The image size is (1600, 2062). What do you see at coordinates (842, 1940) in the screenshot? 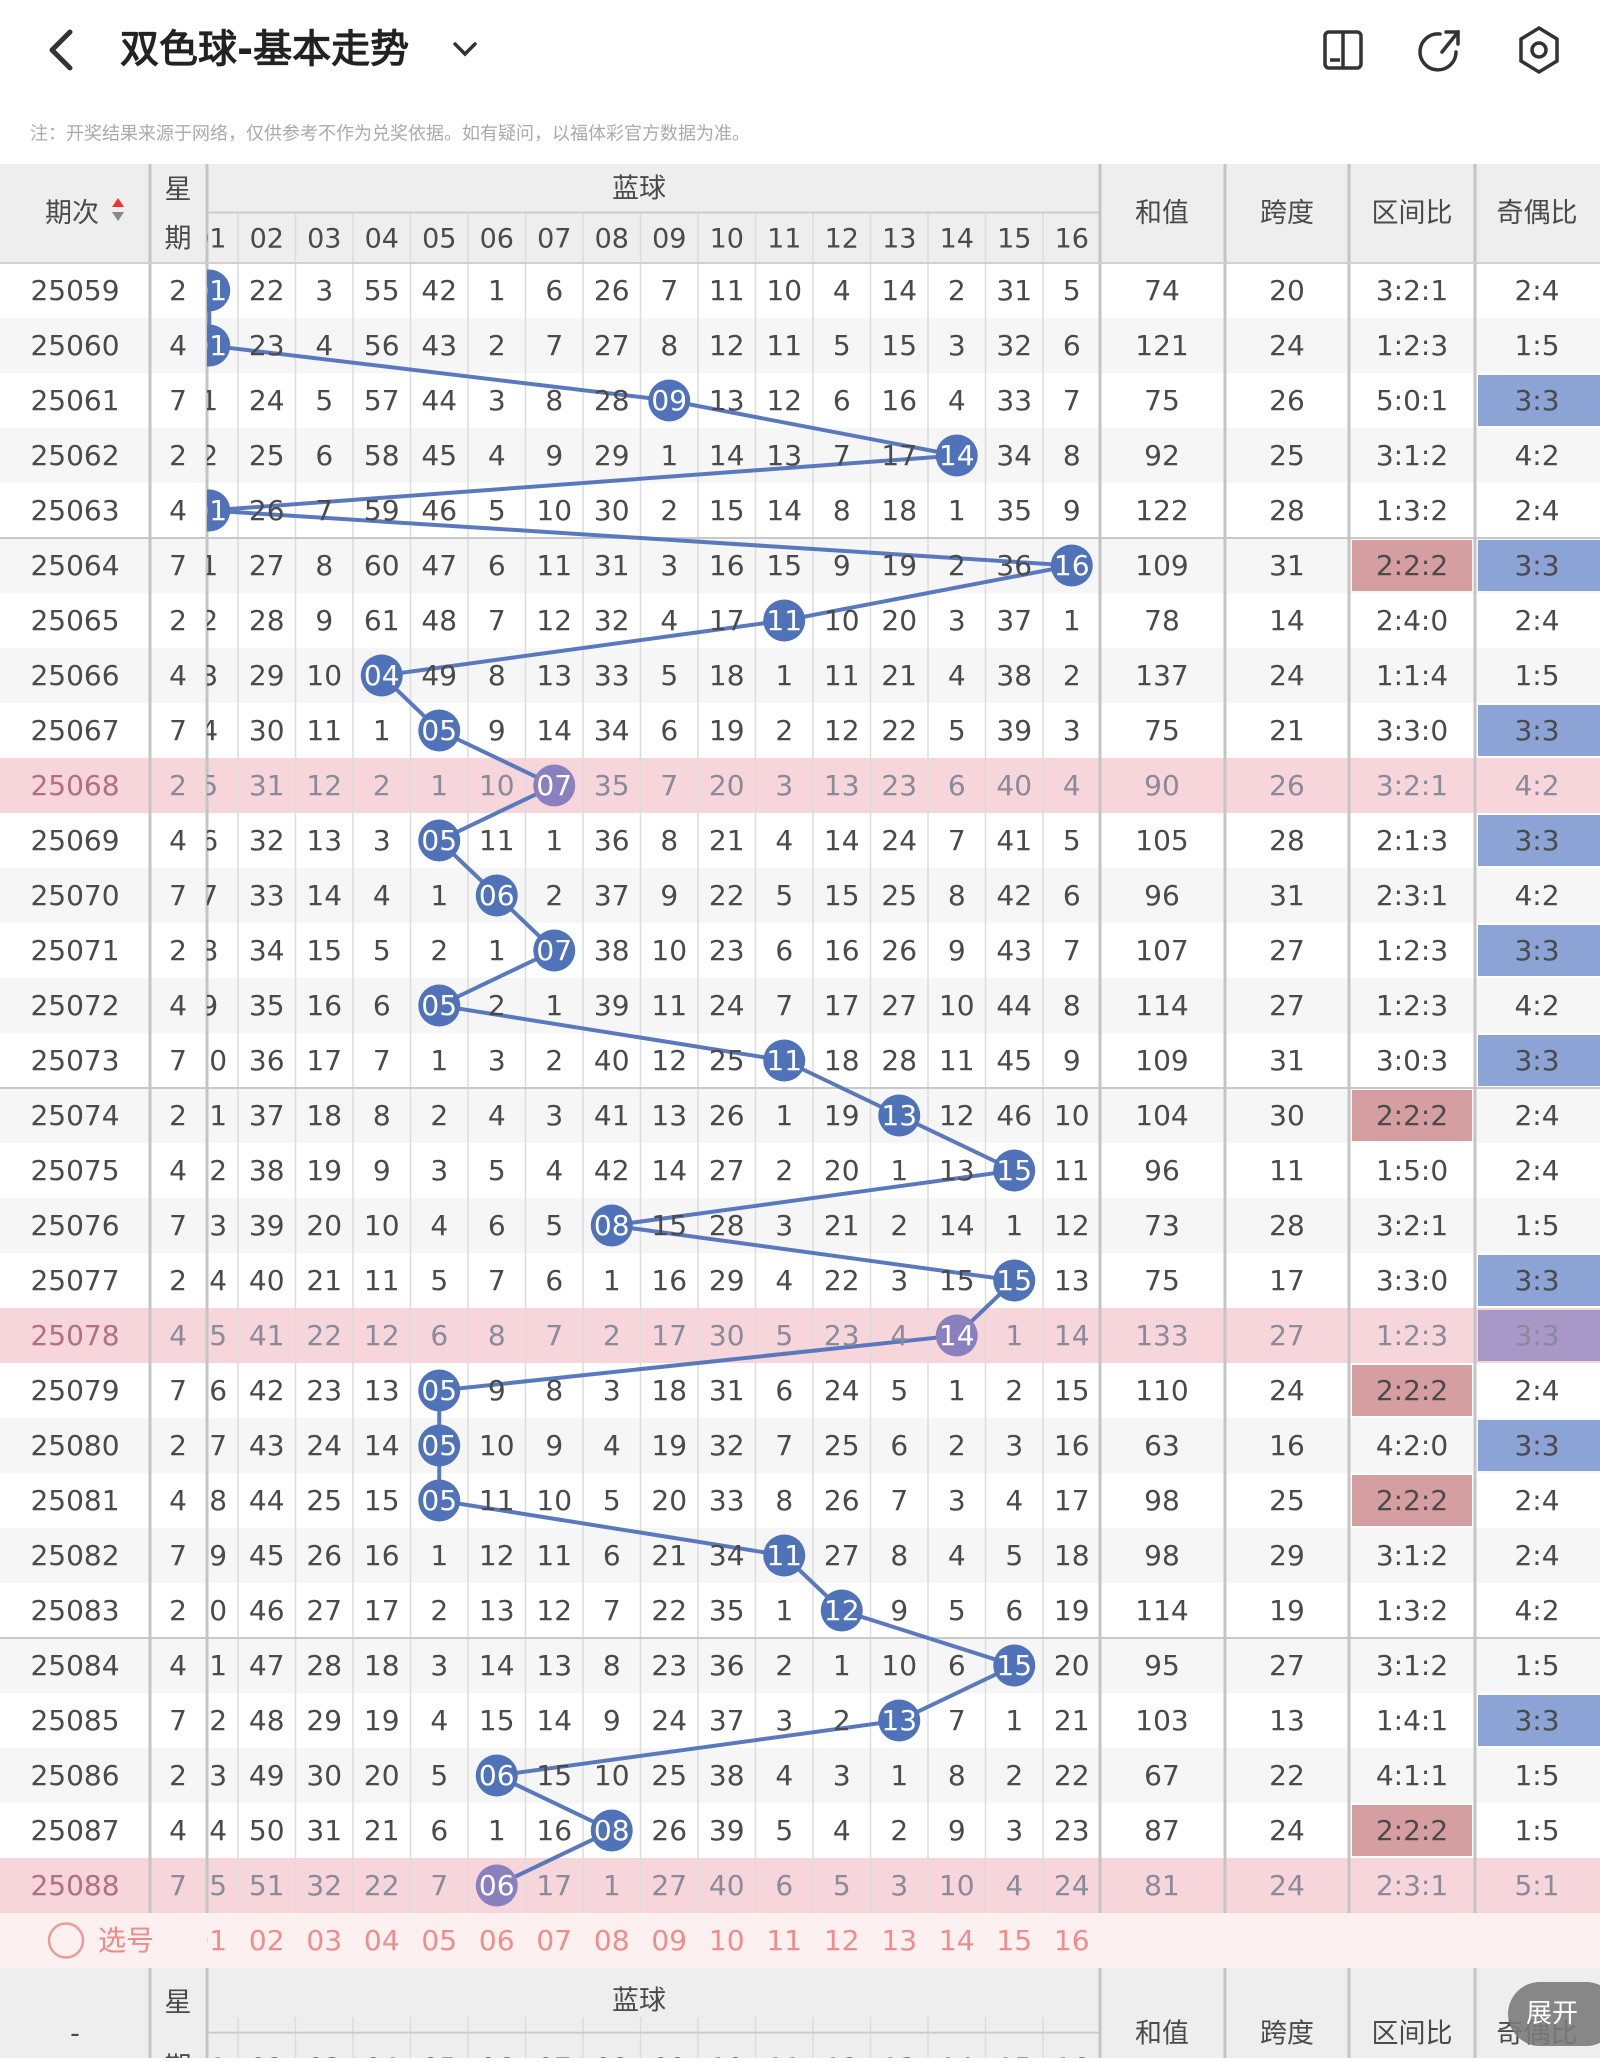
I see `footer-number: 12` at bounding box center [842, 1940].